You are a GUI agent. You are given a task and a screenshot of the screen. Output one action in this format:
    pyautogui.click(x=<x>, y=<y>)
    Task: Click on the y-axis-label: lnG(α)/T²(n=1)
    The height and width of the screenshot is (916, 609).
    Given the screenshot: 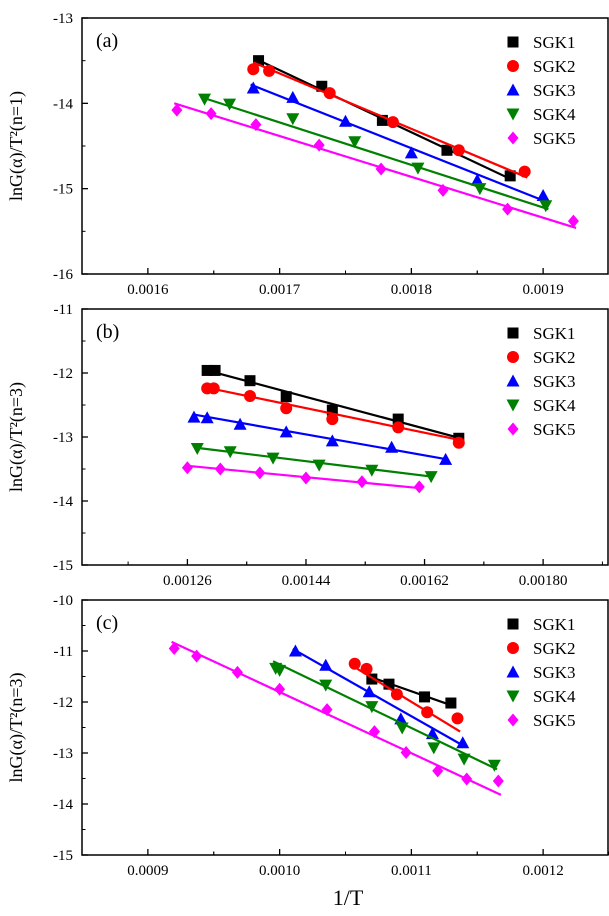 What is the action you would take?
    pyautogui.click(x=16, y=146)
    